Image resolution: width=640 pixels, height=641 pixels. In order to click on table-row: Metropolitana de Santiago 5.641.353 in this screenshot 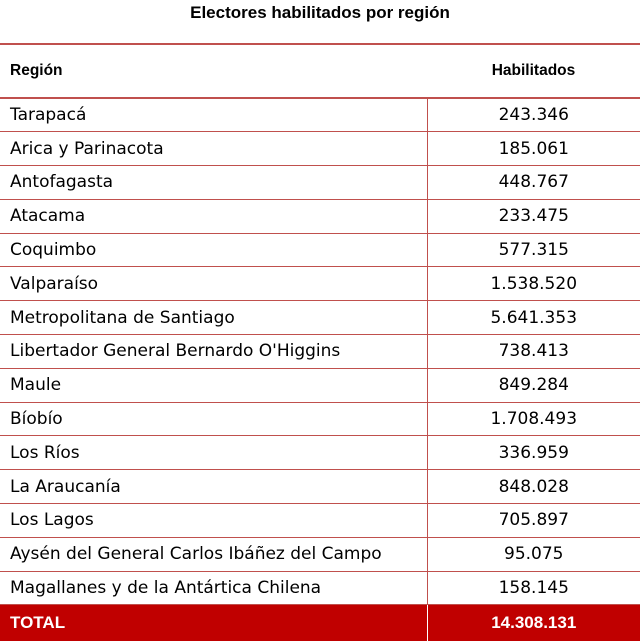, I will do `click(320, 318)`.